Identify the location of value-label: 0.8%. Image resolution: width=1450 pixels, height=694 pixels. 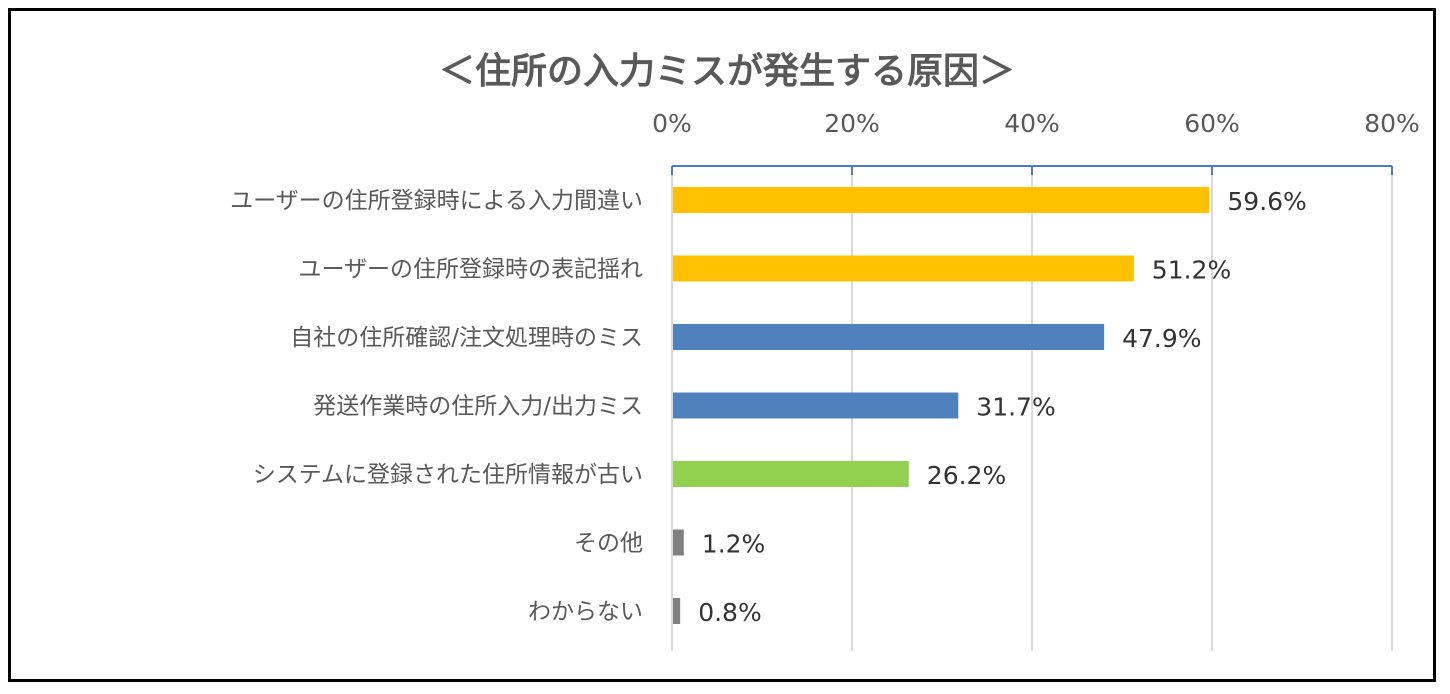
(730, 612).